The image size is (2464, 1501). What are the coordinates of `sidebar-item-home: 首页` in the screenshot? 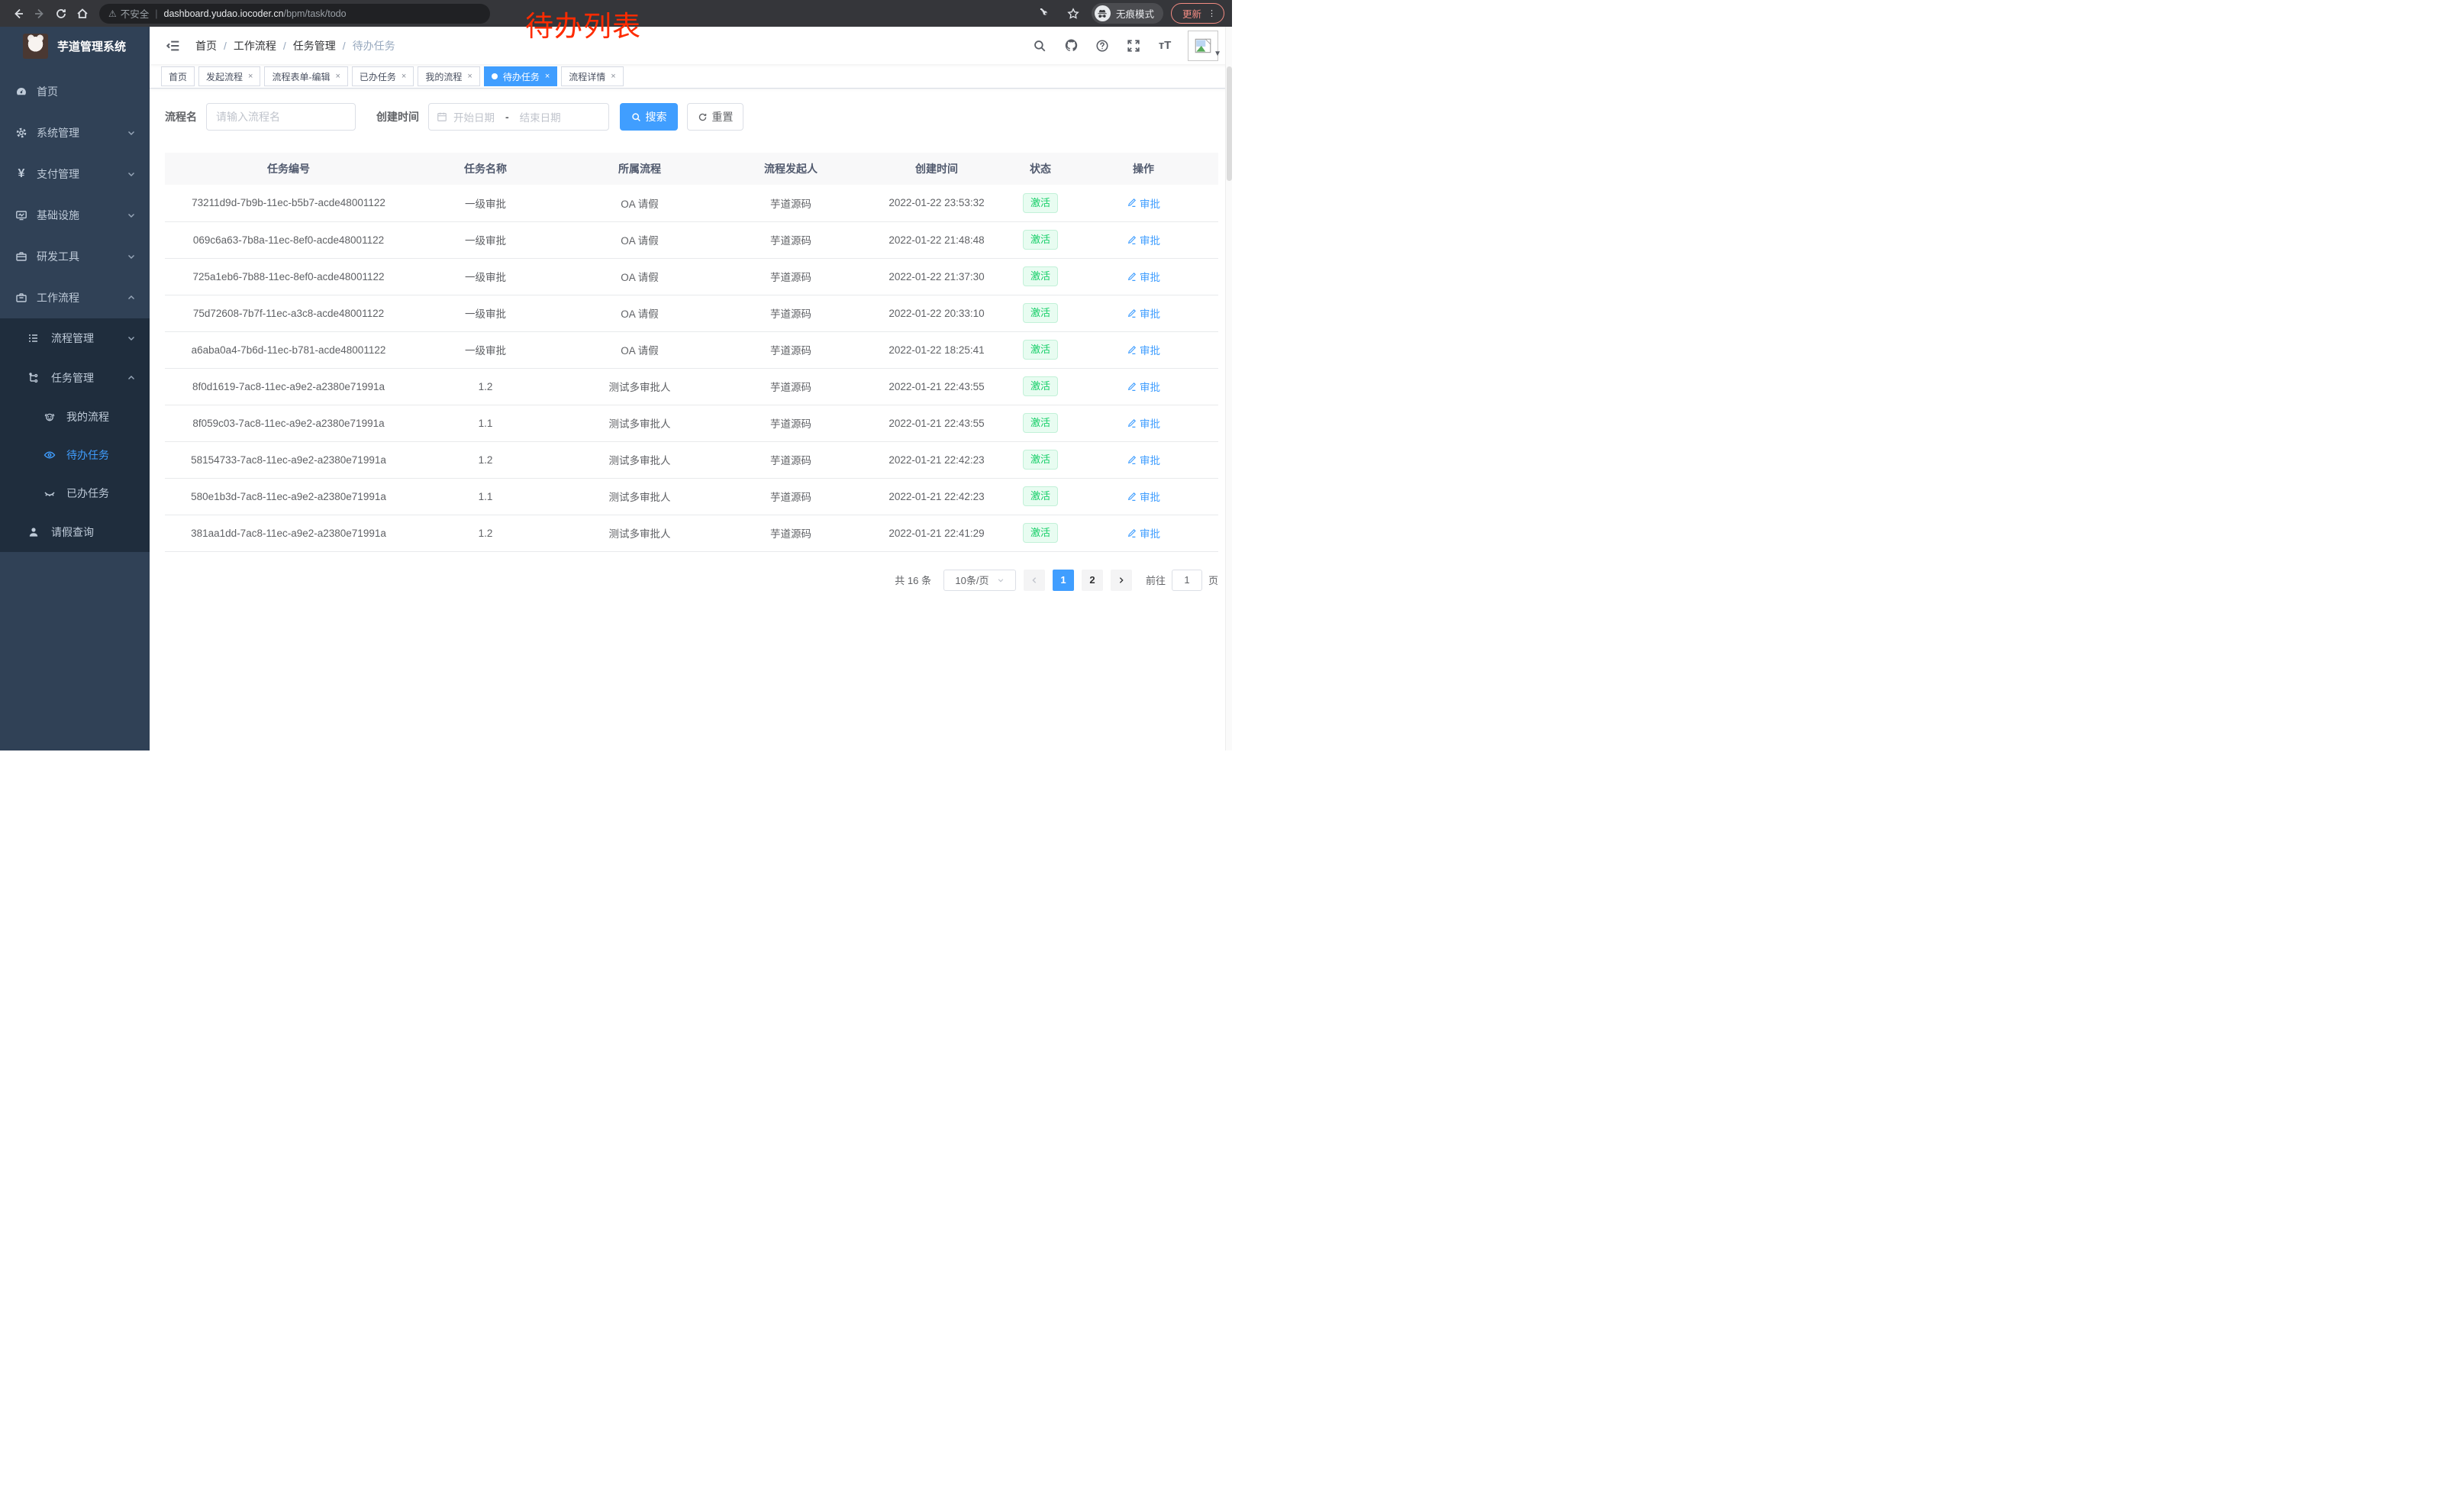 It's located at (75, 91).